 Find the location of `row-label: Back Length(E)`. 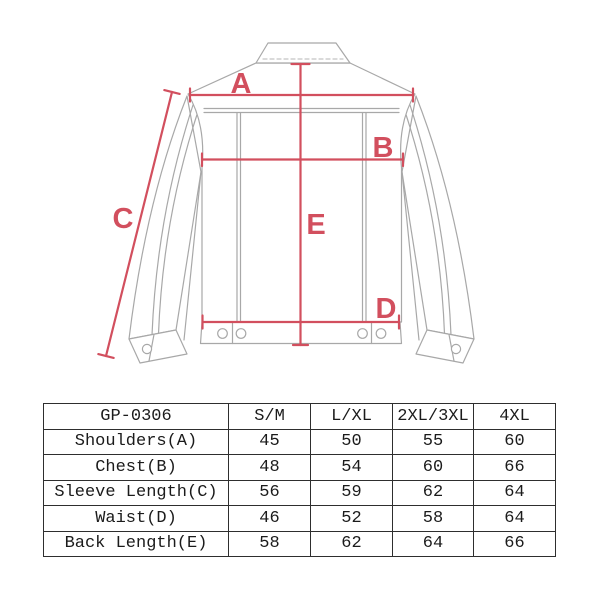

row-label: Back Length(E) is located at coordinates (136, 543).